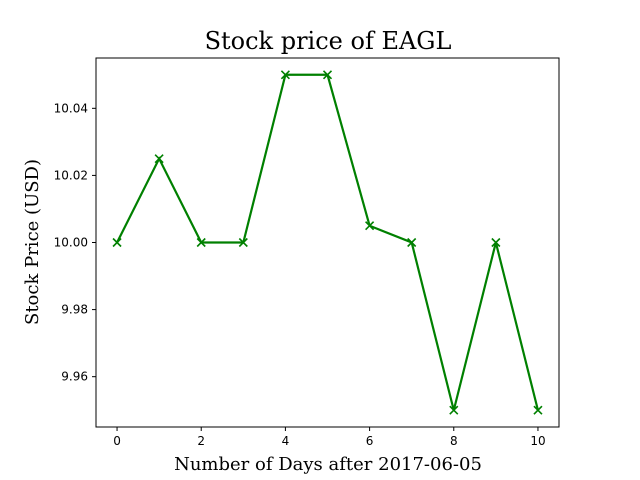 This screenshot has width=640, height=480. Describe the element at coordinates (329, 437) in the screenshot. I see `x-axis: 0 2 4 6 8 10` at that location.